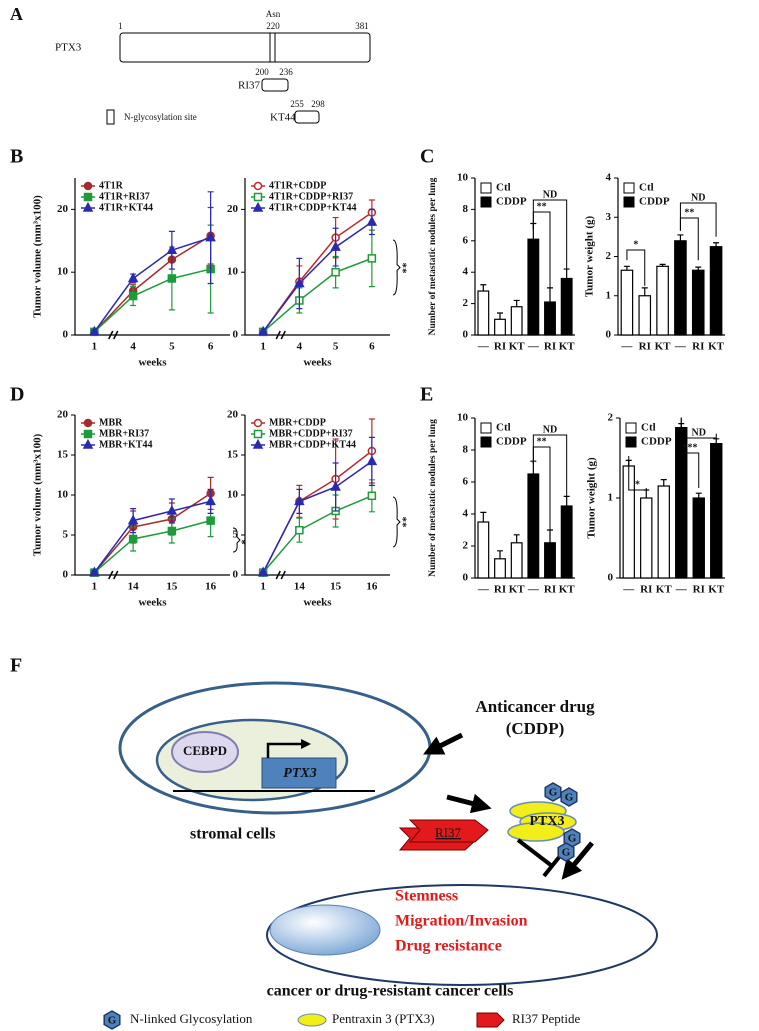  What do you see at coordinates (466, 482) in the screenshot?
I see `y-tick-label: 6` at bounding box center [466, 482].